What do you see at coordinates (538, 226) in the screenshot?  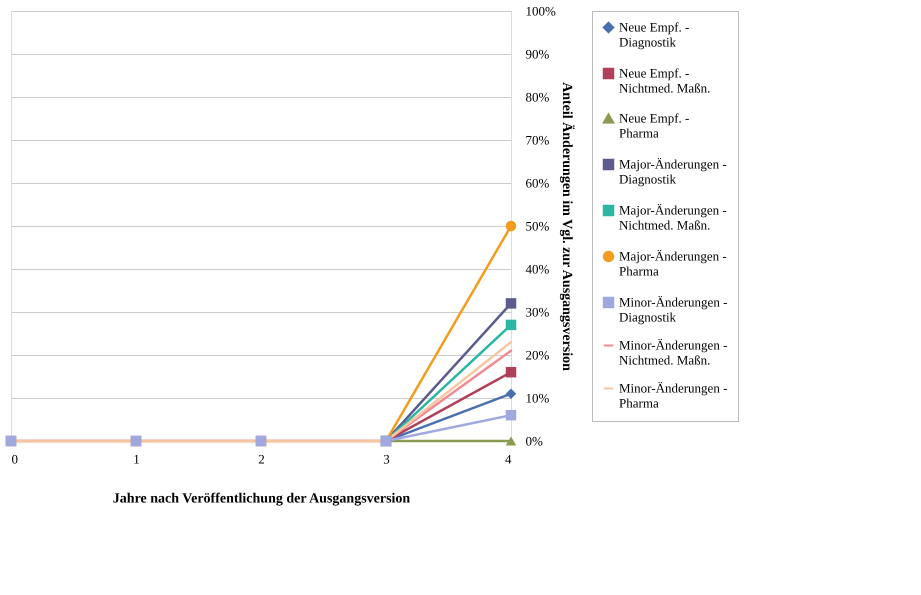 I see `y-tick-label: 50%` at bounding box center [538, 226].